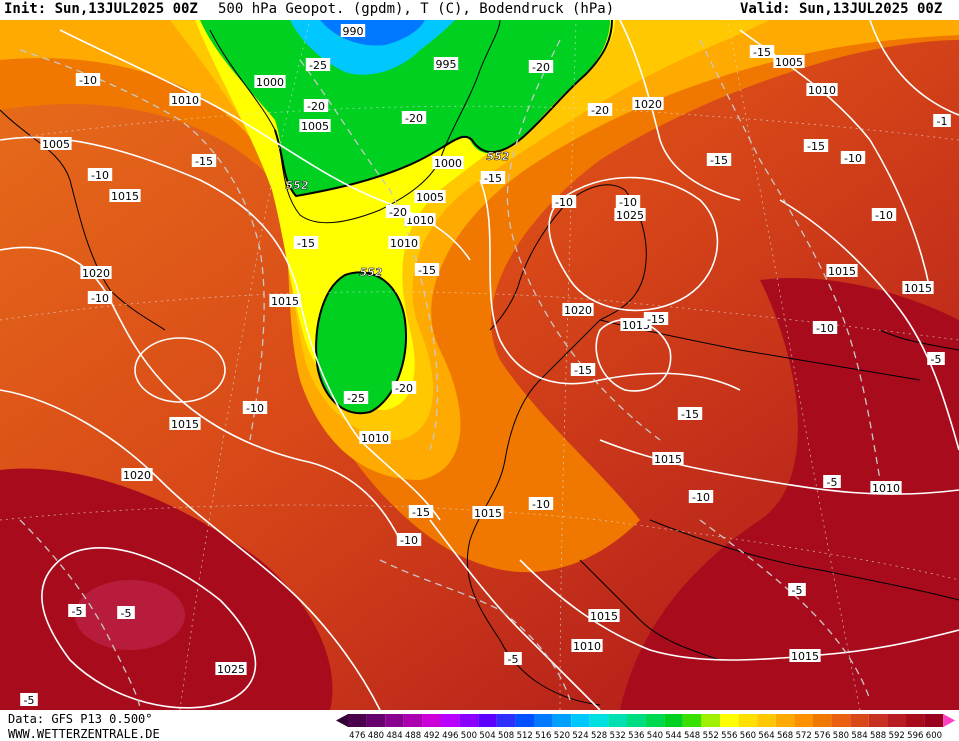  What do you see at coordinates (498, 156) in the screenshot?
I see `geopotential-label-text: 552` at bounding box center [498, 156].